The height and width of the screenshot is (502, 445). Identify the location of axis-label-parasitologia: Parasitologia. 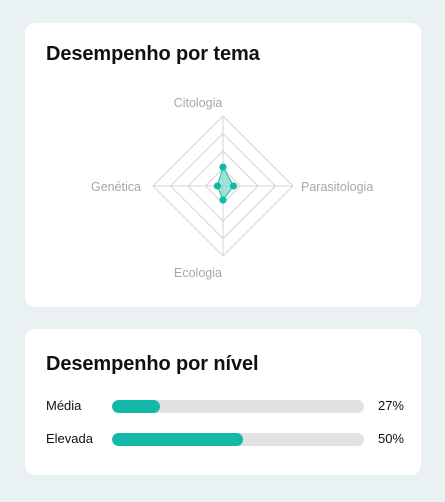
(337, 187).